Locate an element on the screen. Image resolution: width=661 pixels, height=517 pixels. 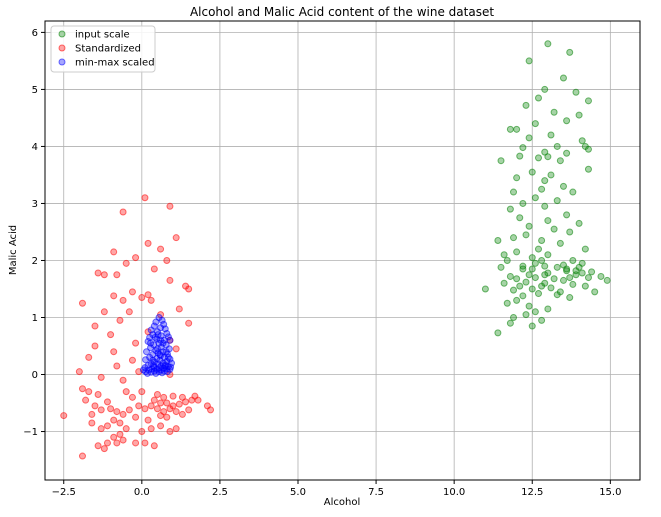
legend: input scale Standardized min-max scaled is located at coordinates (103, 49).